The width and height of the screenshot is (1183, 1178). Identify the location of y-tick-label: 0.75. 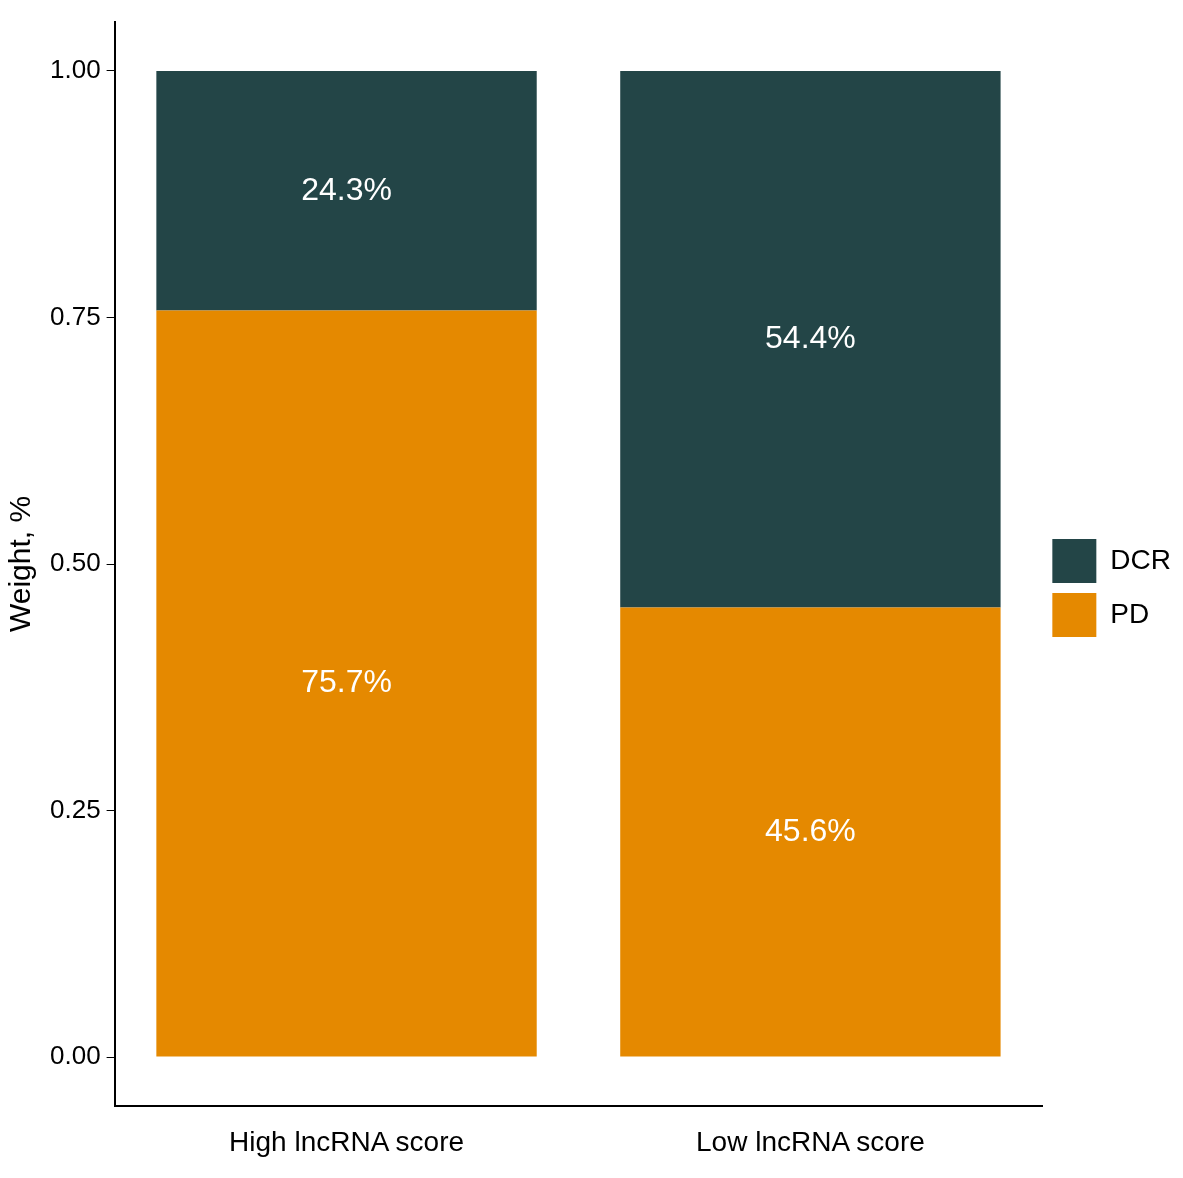
(75, 315).